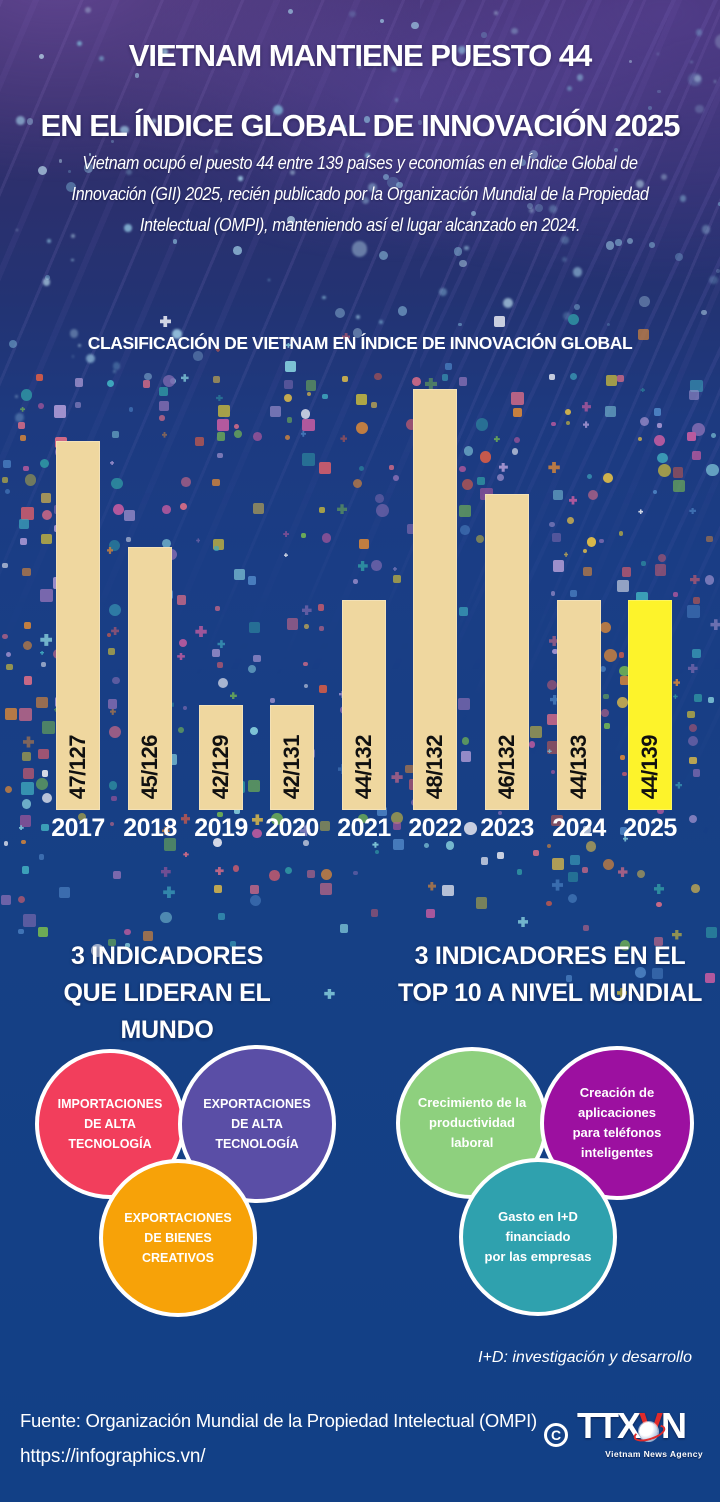 This screenshot has width=720, height=1502. What do you see at coordinates (578, 766) in the screenshot?
I see `bar-value-label: 44/133` at bounding box center [578, 766].